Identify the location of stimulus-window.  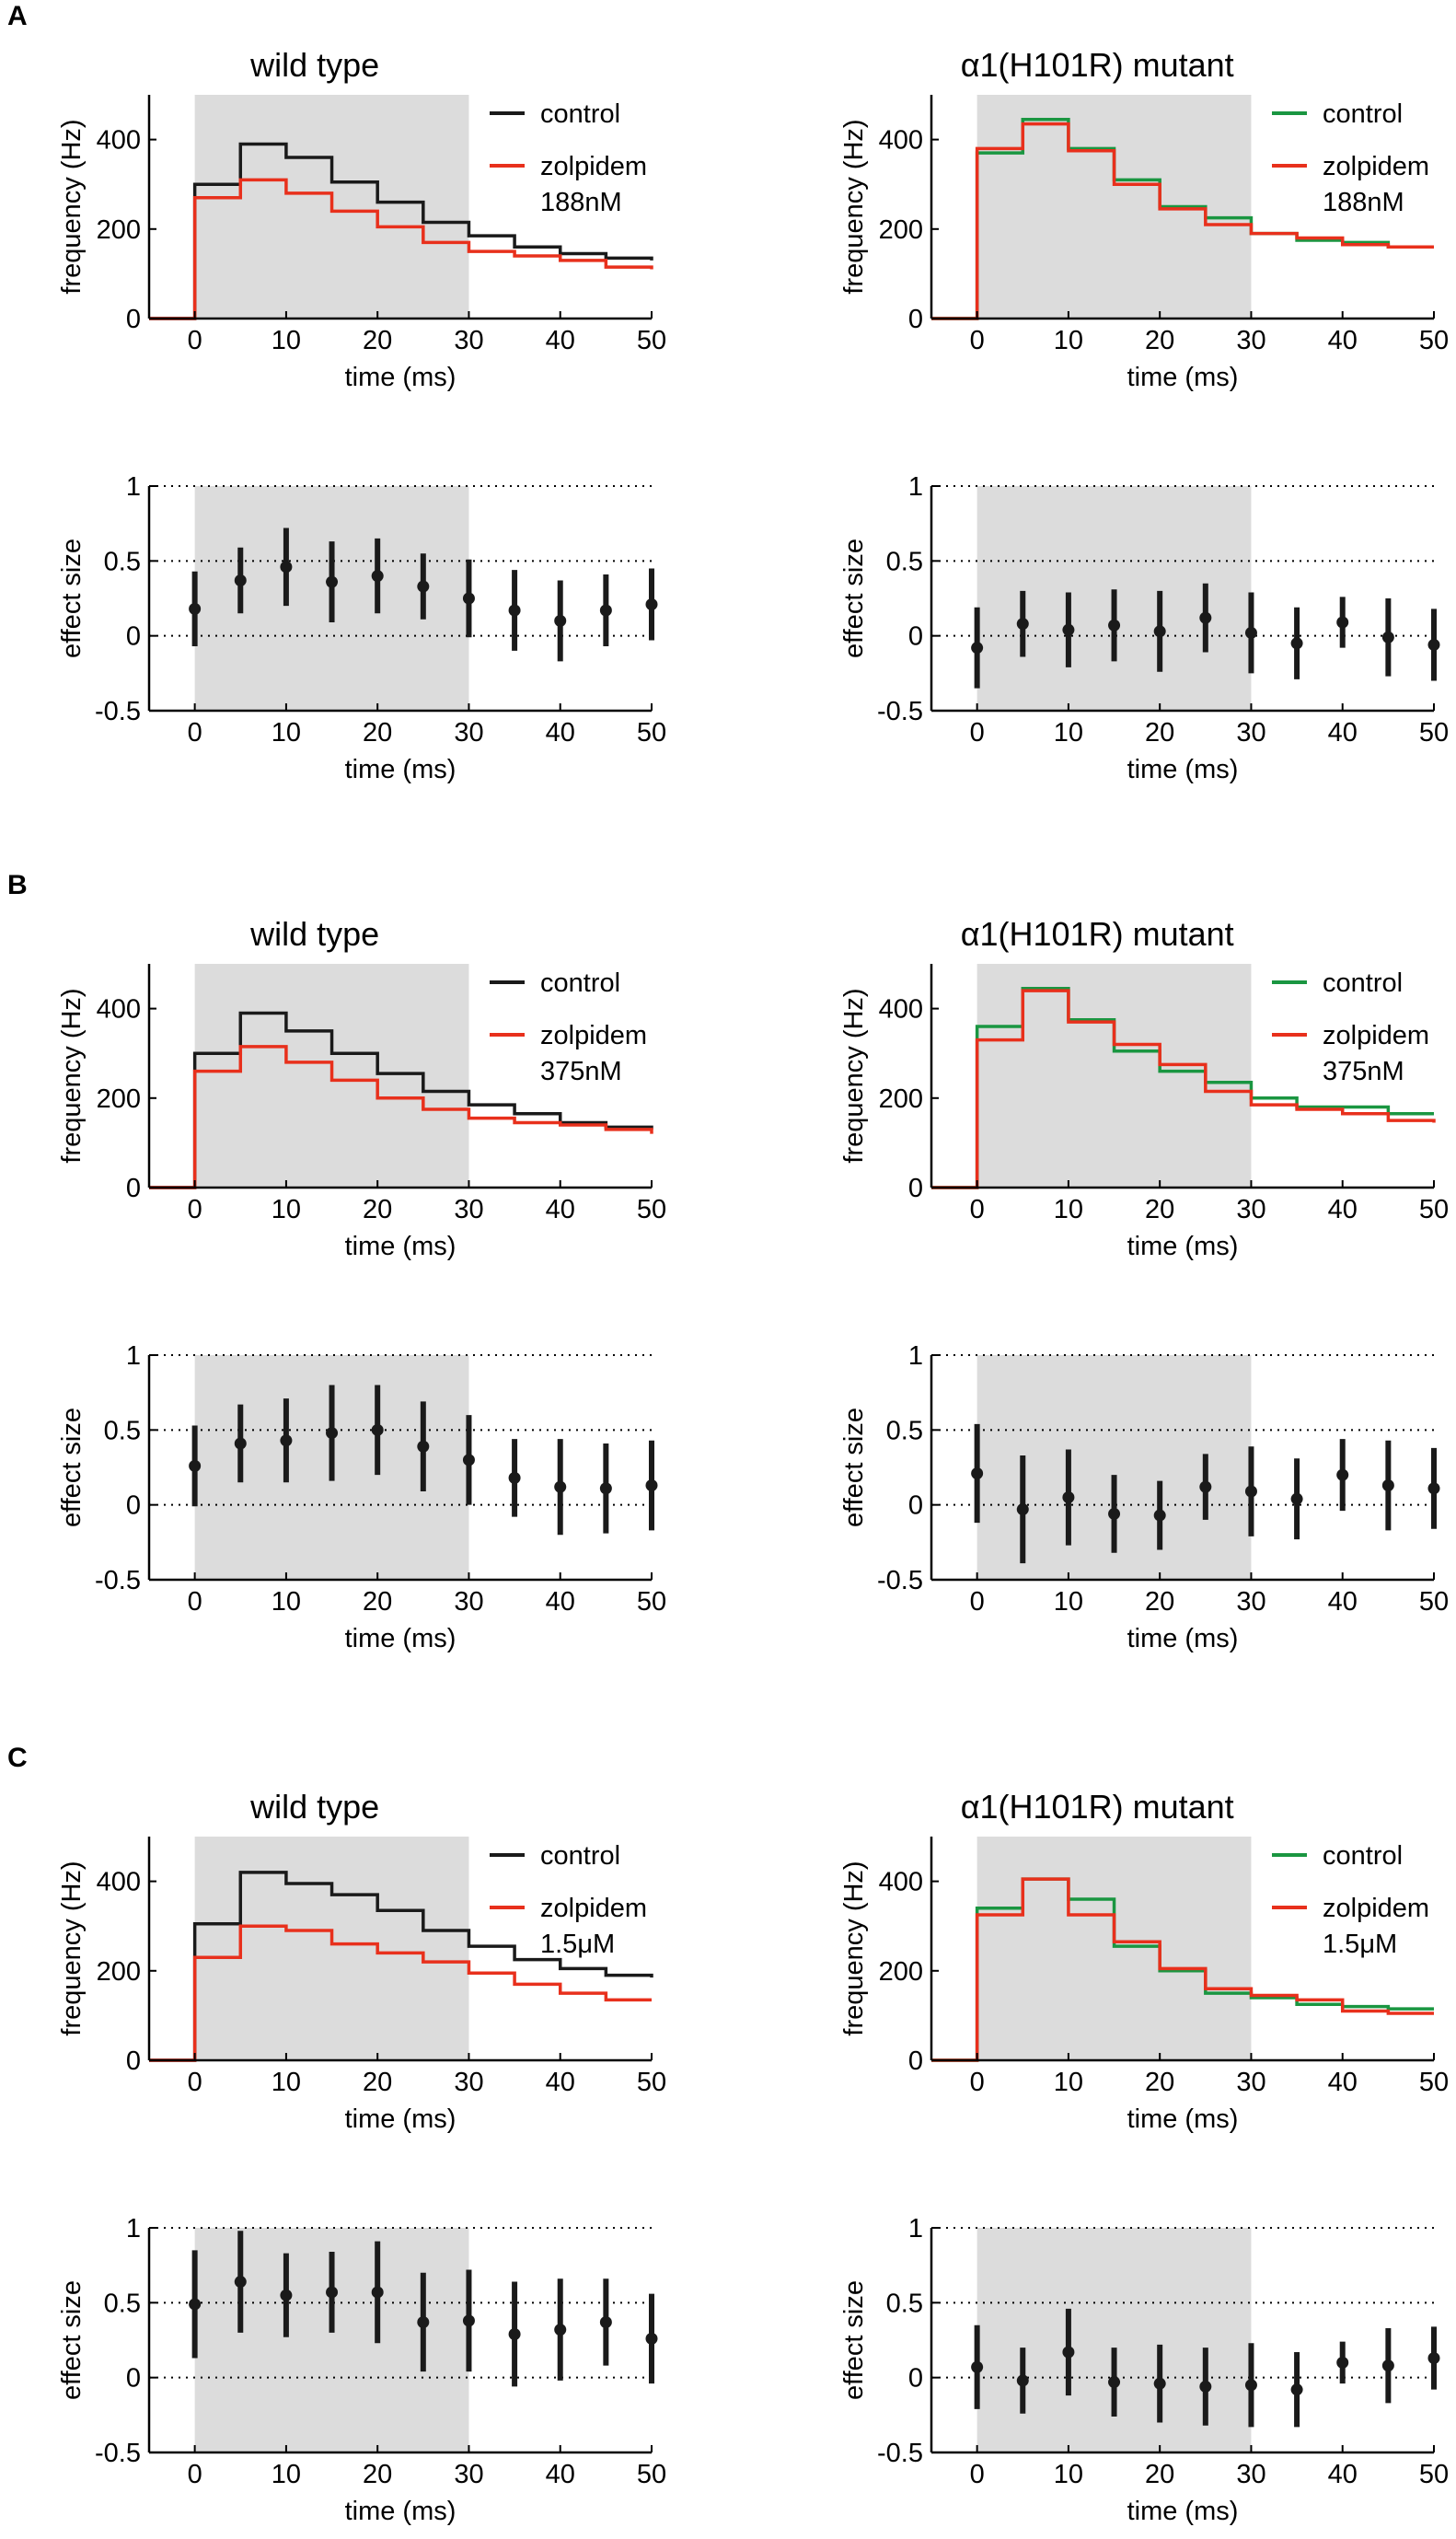
(1114, 1076).